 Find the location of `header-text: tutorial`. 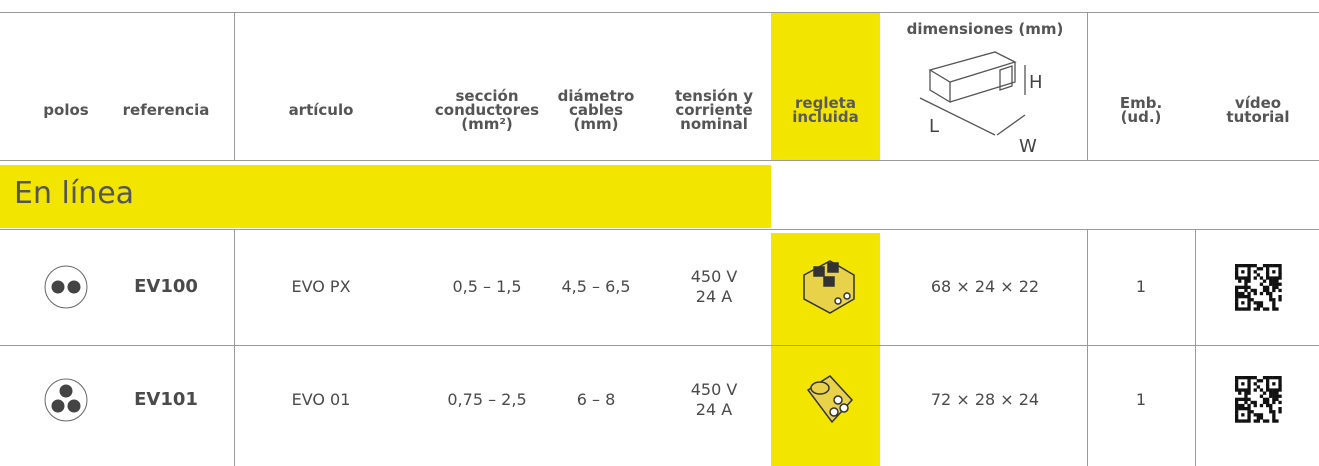

header-text: tutorial is located at coordinates (1258, 117).